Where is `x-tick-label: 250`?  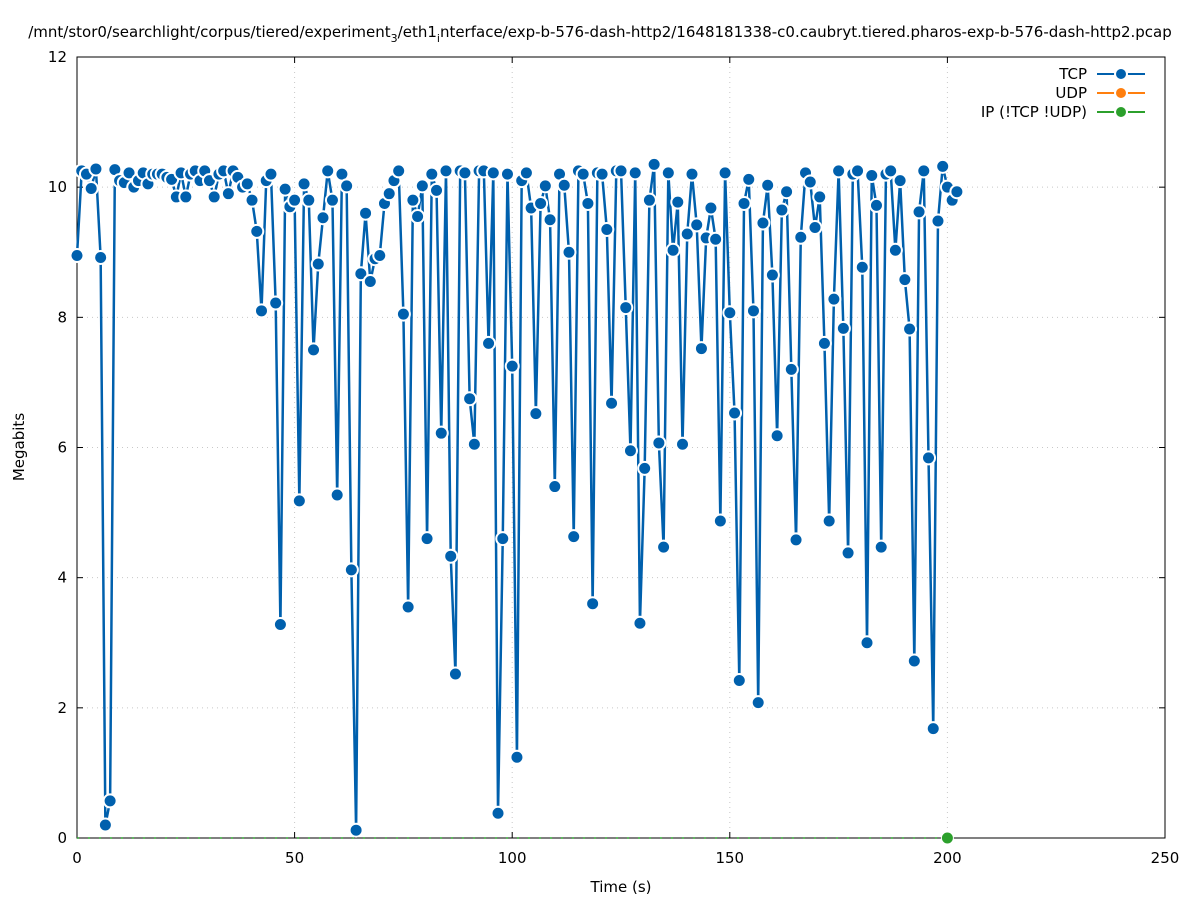
x-tick-label: 250 is located at coordinates (1165, 858).